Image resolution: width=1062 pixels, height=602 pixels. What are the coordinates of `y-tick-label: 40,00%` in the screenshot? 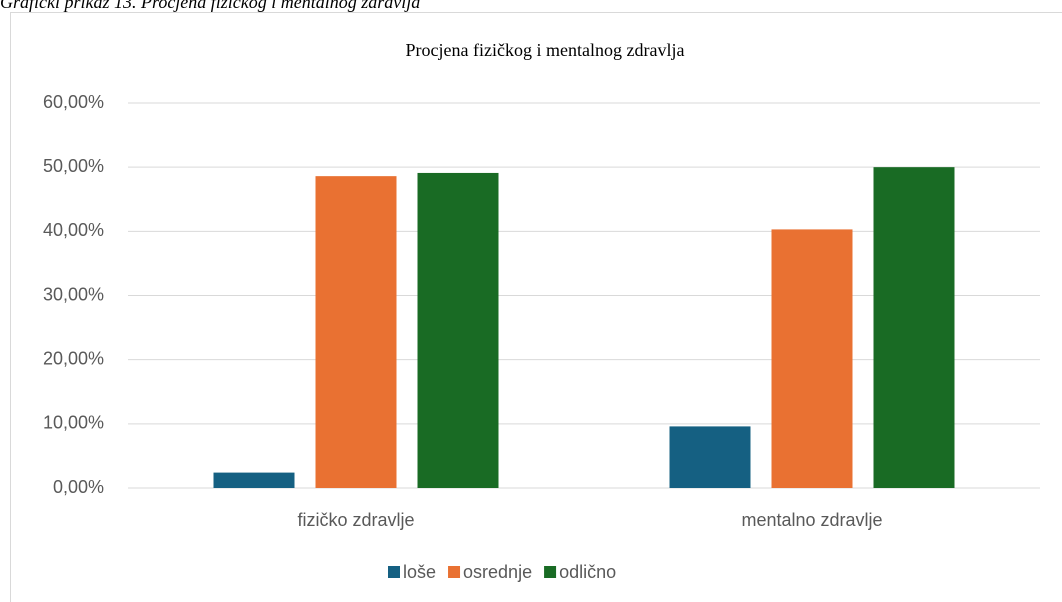 It's located at (73, 230).